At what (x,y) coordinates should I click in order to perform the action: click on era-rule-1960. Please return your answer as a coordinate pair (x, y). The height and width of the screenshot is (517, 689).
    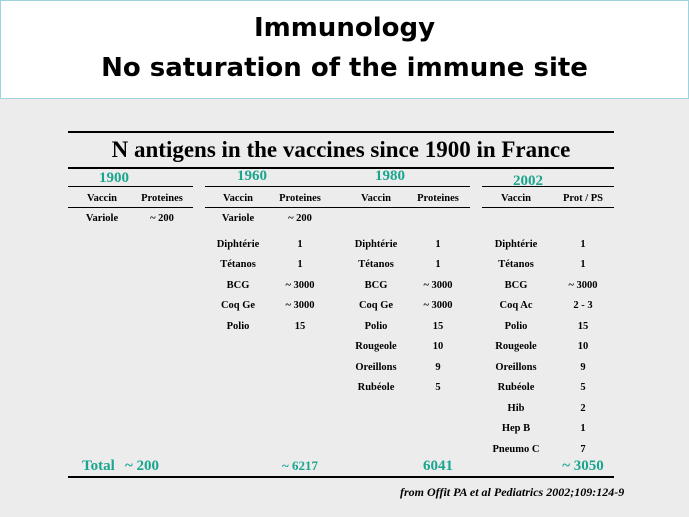
    Looking at the image, I should click on (275, 186).